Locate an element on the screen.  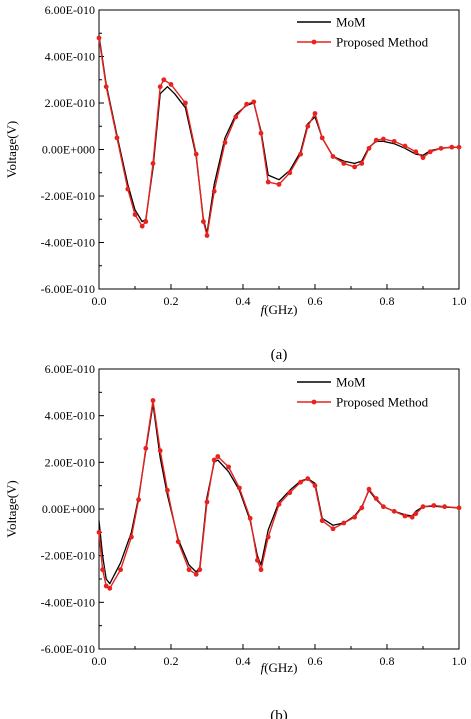
x-axis-label-italic: f is located at coordinates (264, 309).